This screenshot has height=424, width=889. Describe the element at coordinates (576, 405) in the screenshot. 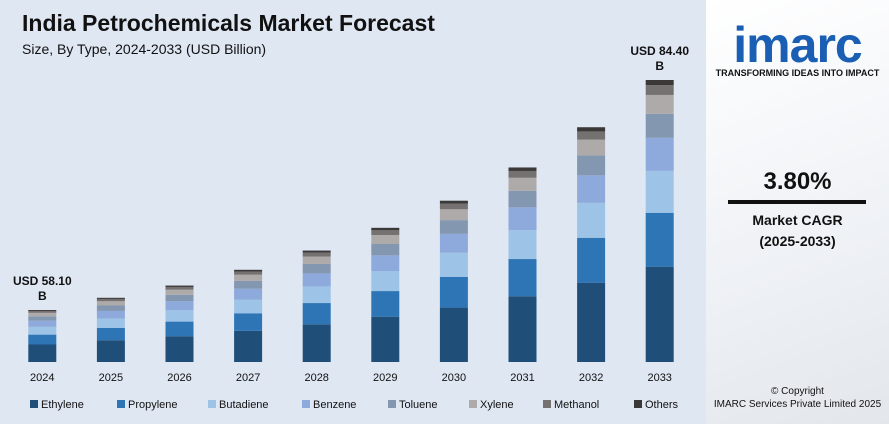

I see `legend-label: Methanol` at that location.